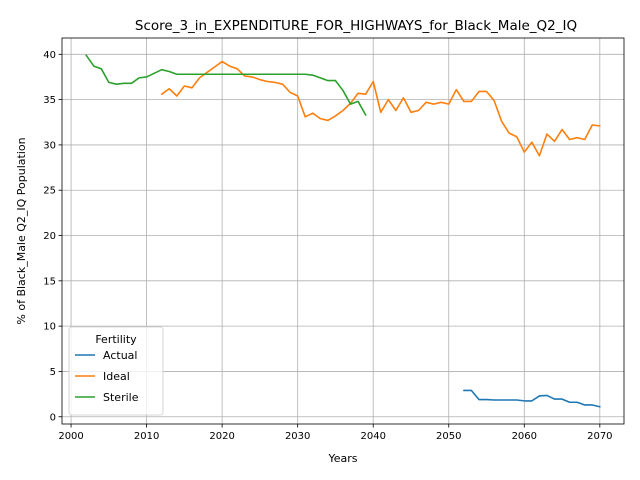 This screenshot has width=640, height=480. Describe the element at coordinates (49, 55) in the screenshot. I see `y-tick-label: 40` at that location.